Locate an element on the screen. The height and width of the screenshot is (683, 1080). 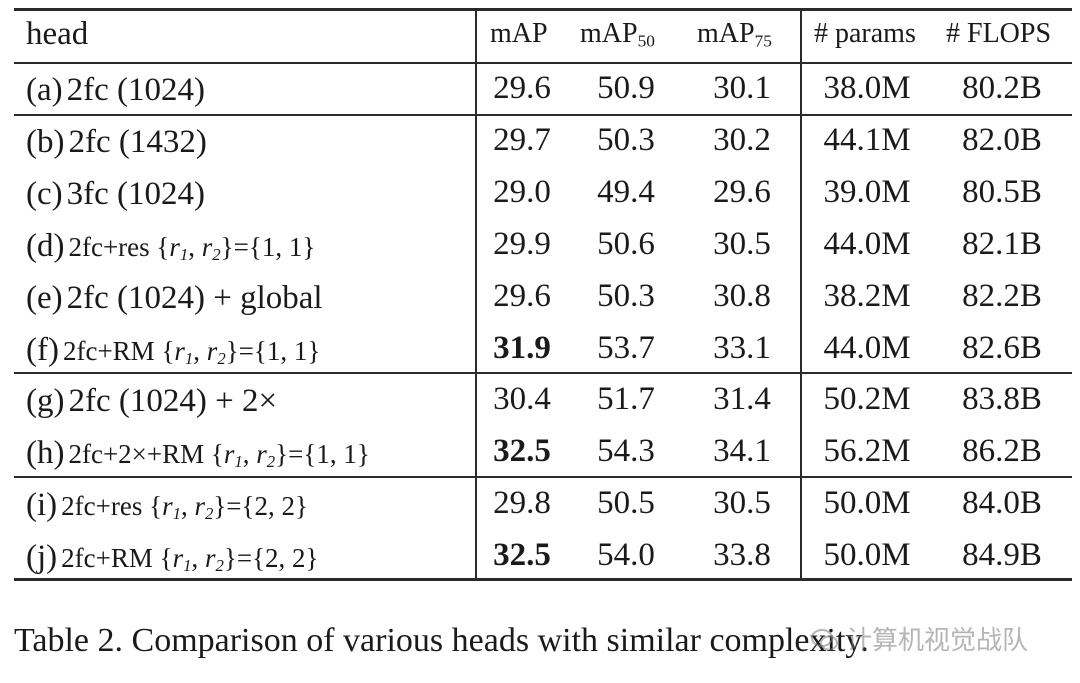
header-map50: mAP50 is located at coordinates (617, 34).